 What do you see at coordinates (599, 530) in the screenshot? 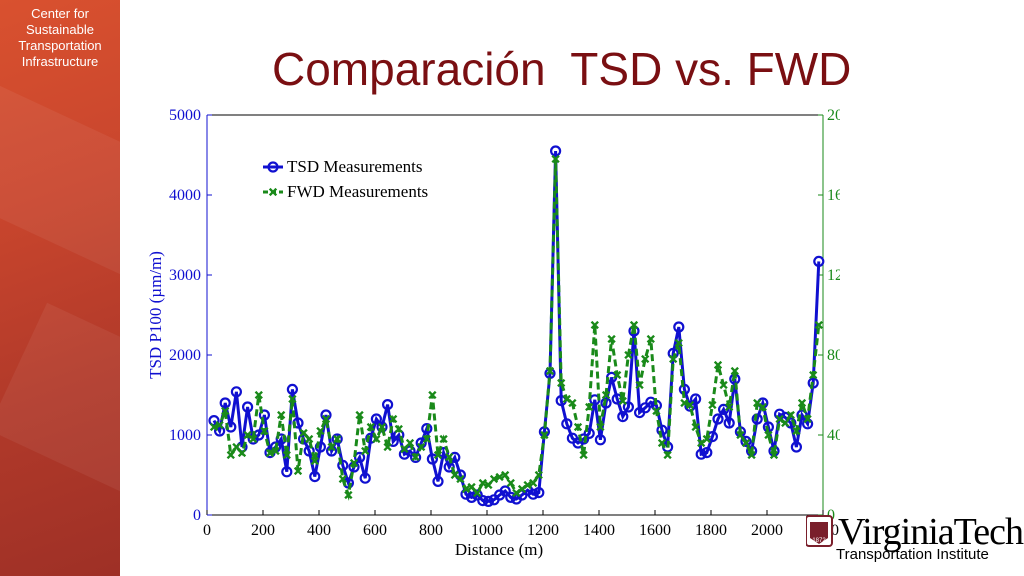
I see `x-tick-label: 1400` at bounding box center [599, 530].